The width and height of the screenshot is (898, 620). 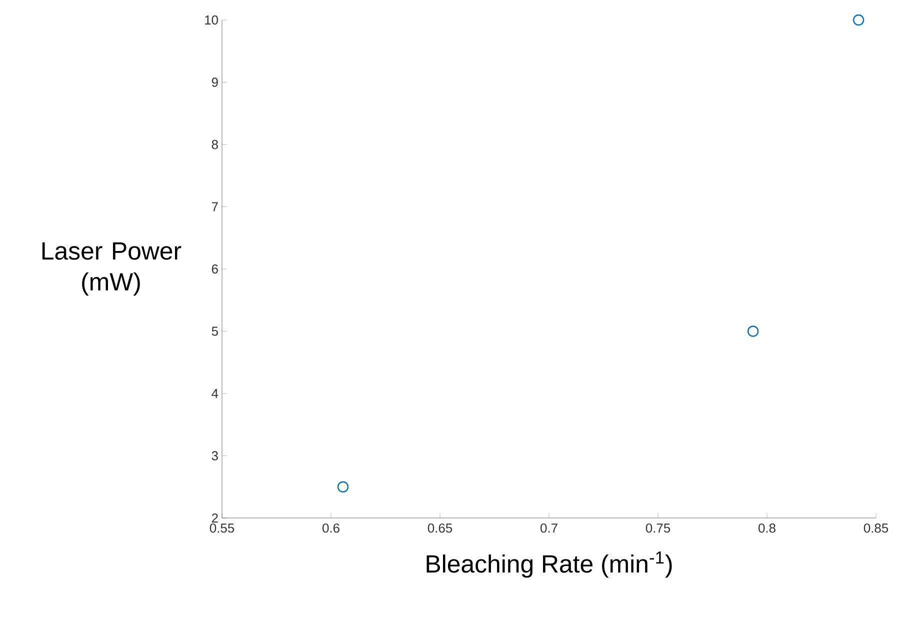 What do you see at coordinates (767, 528) in the screenshot?
I see `x-tick-label: 0.8` at bounding box center [767, 528].